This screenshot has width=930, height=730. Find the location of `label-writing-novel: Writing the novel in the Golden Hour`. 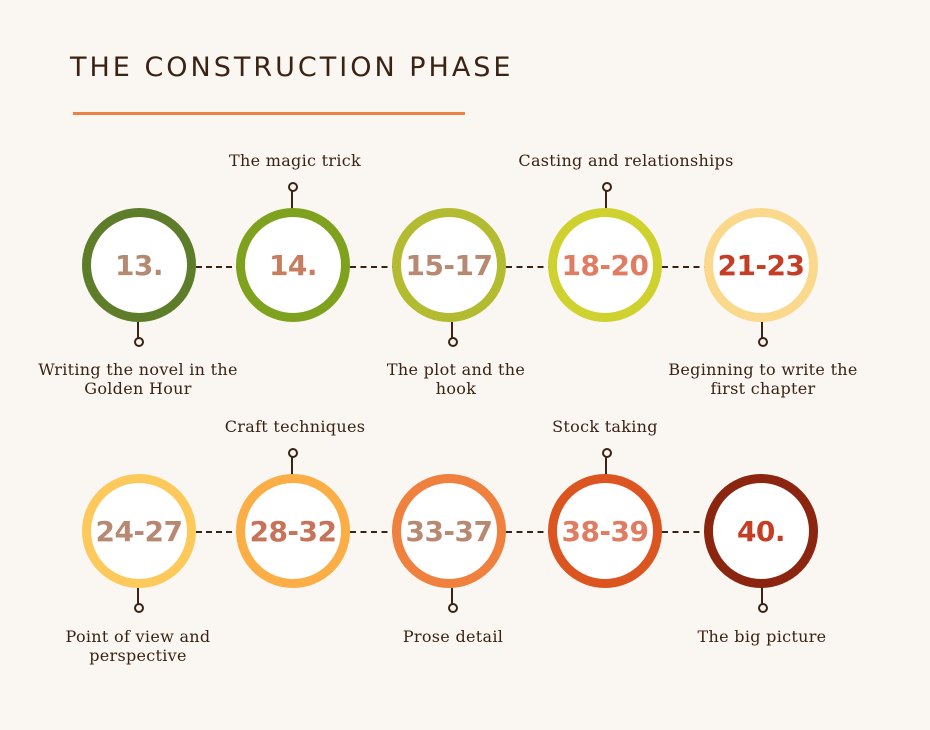

label-writing-novel: Writing the novel in the Golden Hour is located at coordinates (138, 379).